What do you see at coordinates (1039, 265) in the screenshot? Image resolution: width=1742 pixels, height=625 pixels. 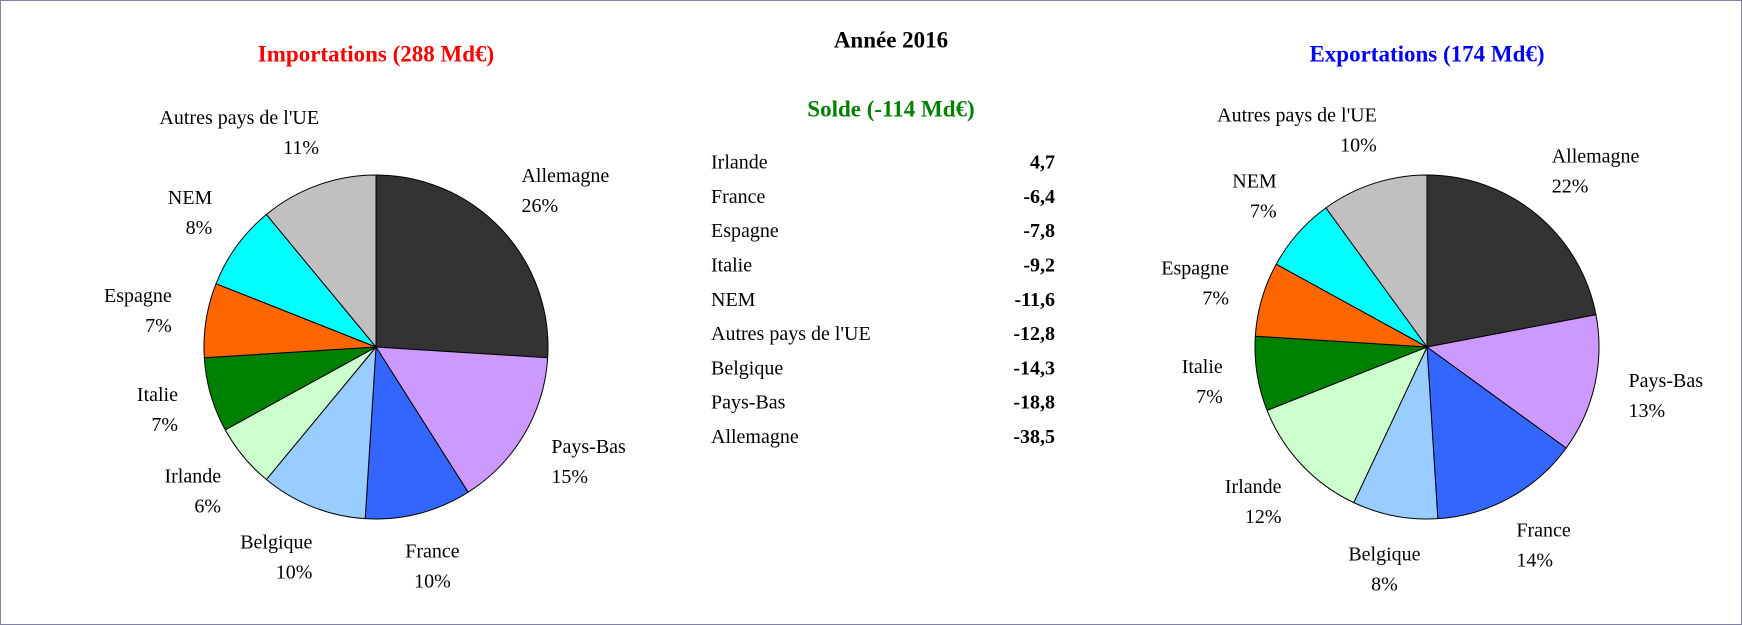 I see `row-value: -9,2` at bounding box center [1039, 265].